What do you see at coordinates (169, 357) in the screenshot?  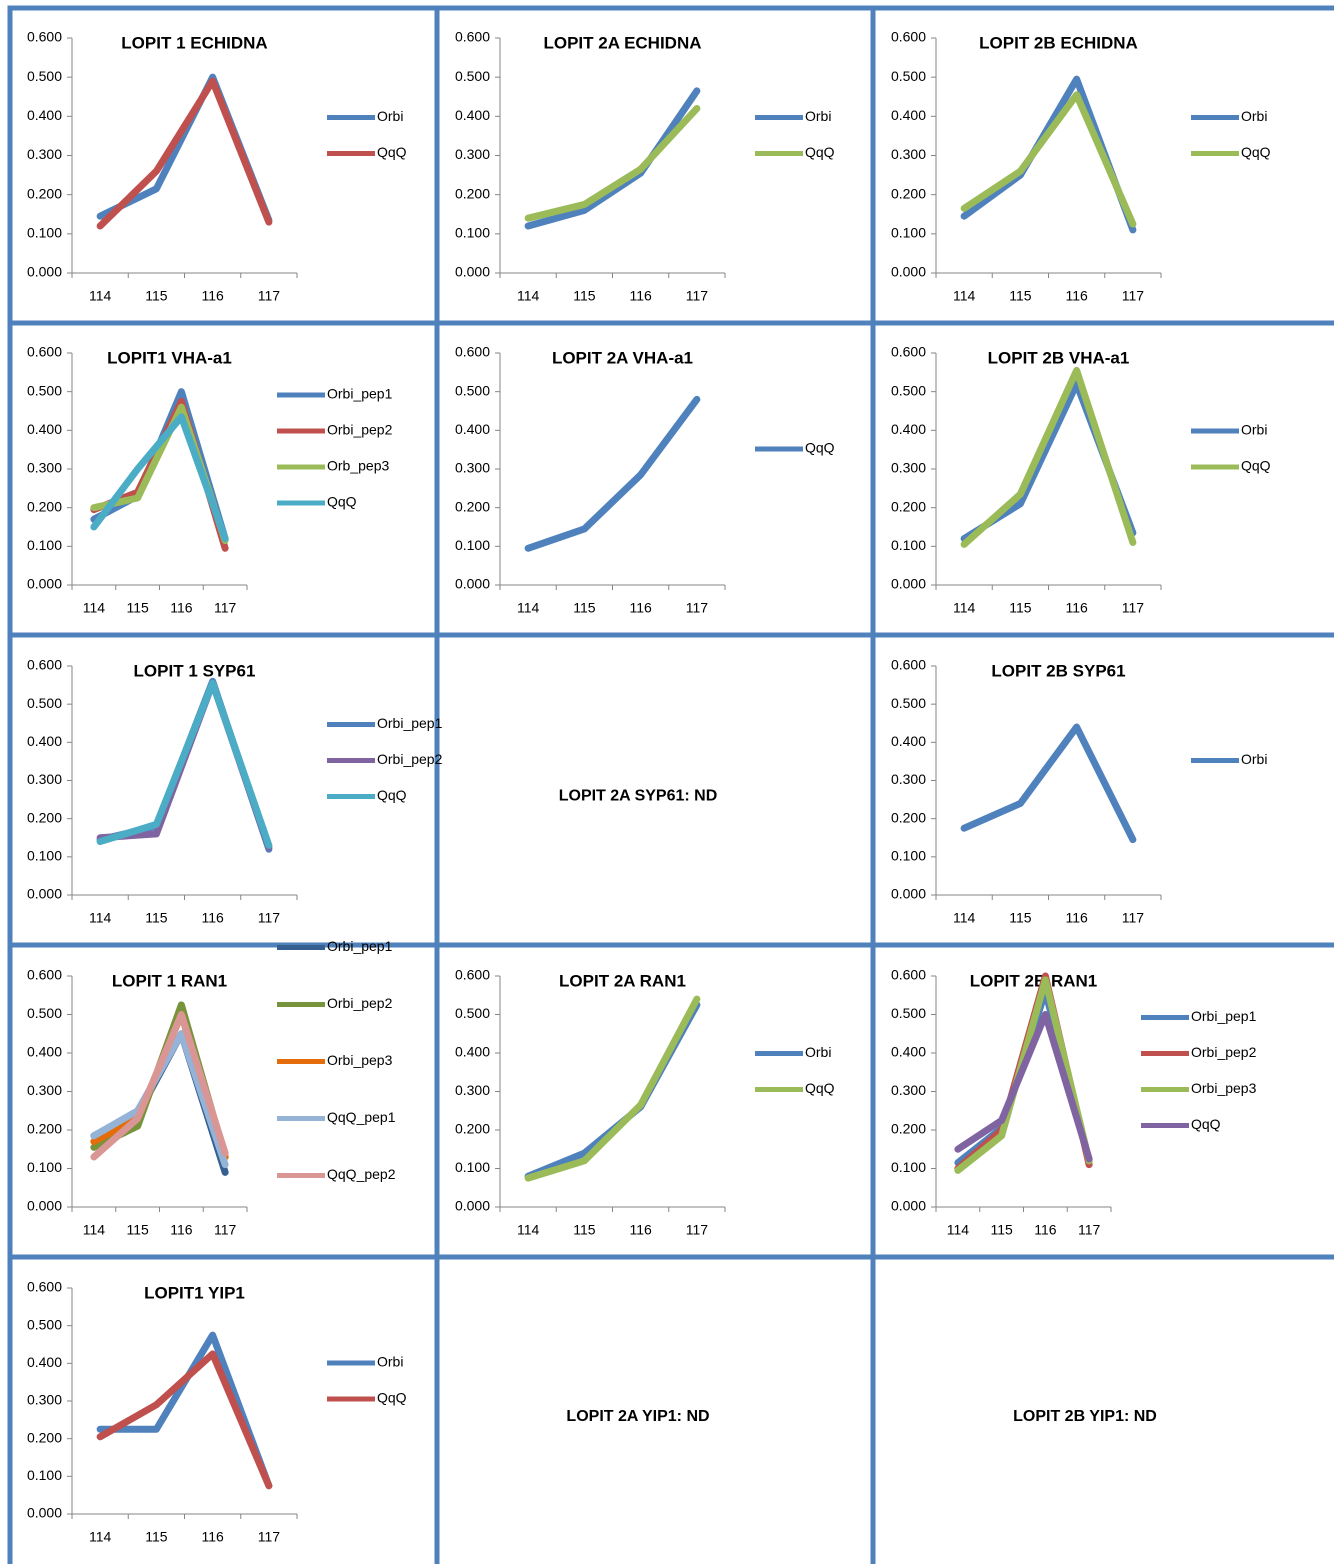 I see `chart-title: LOPIT1 VHA-a1` at bounding box center [169, 357].